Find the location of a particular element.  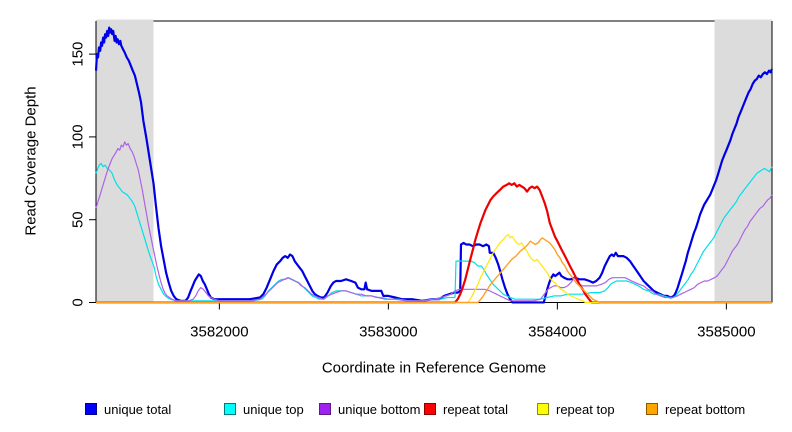

series-line-repeat-top is located at coordinates (434, 269).